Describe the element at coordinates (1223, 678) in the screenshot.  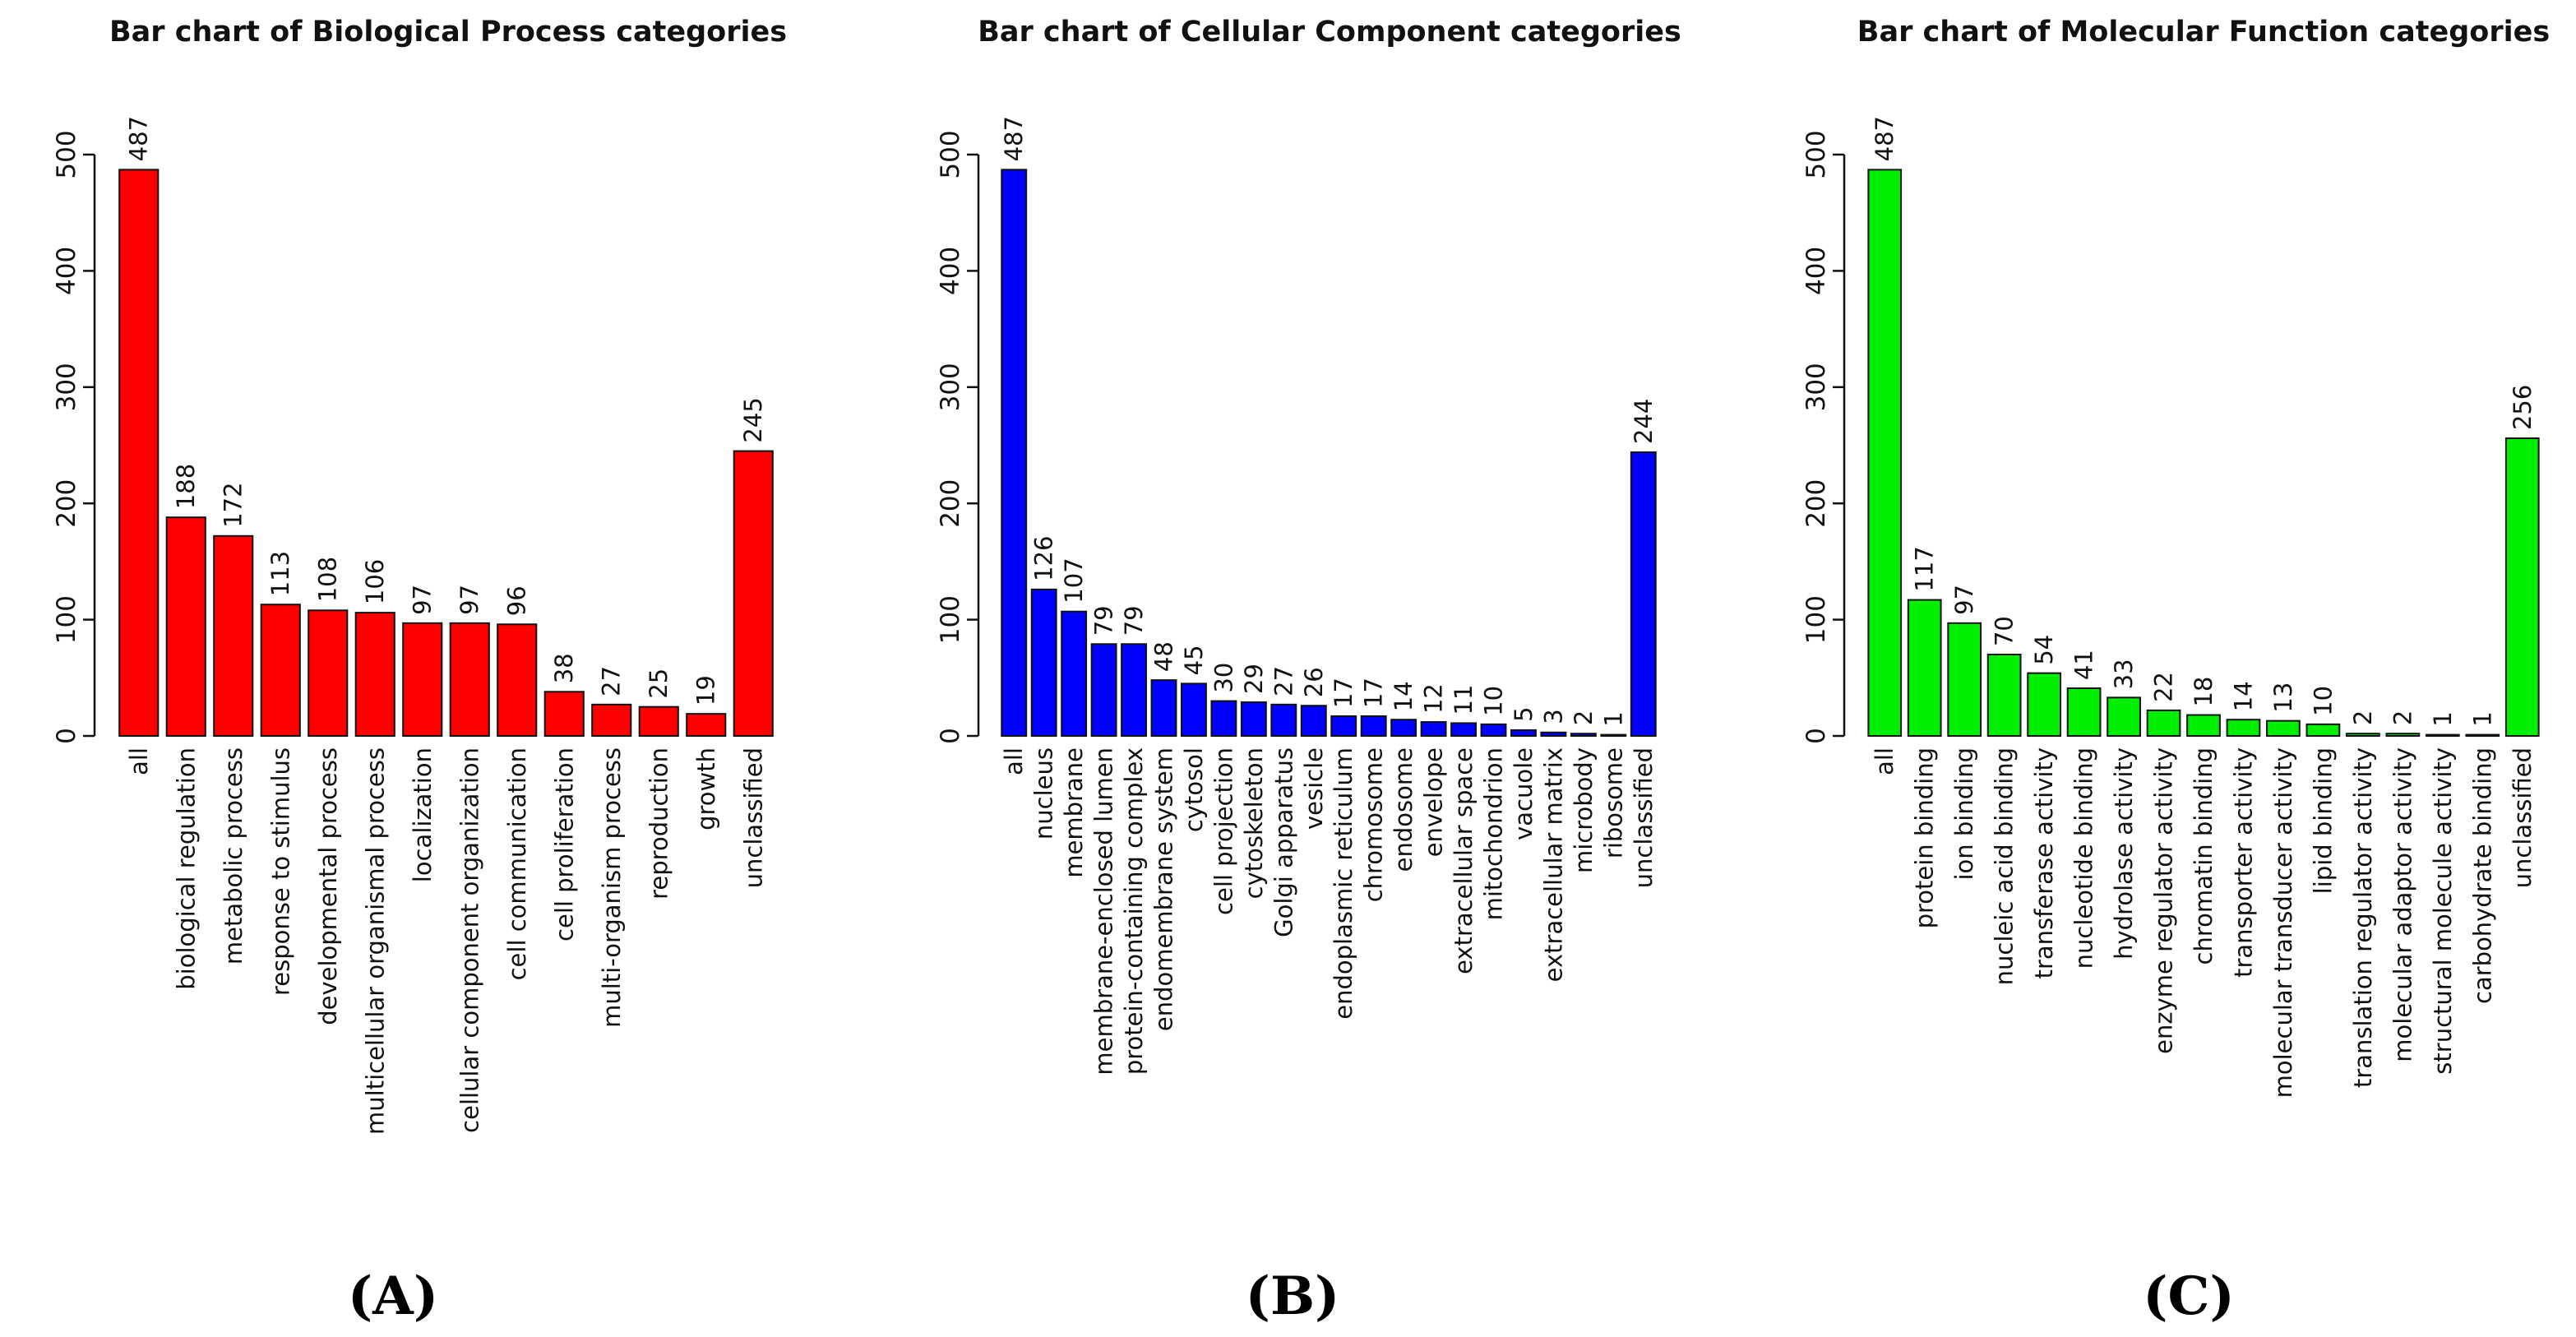
I see `data-label: 30` at that location.